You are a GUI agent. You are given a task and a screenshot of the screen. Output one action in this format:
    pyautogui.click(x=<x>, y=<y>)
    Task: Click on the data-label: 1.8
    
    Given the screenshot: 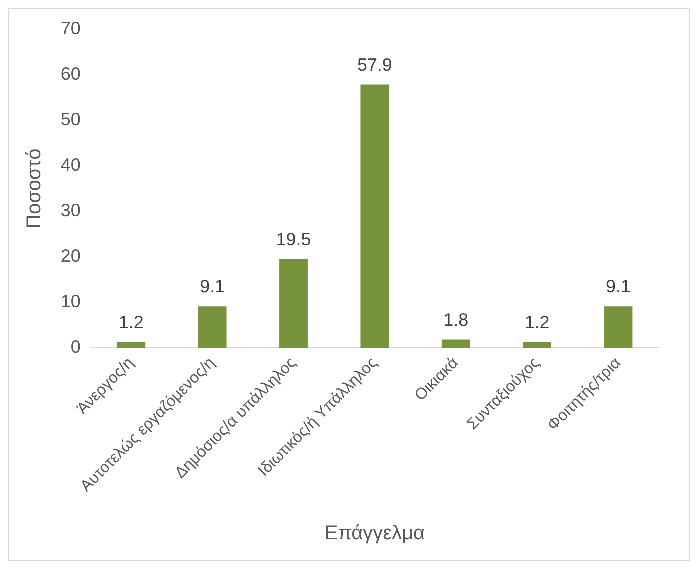 What is the action you would take?
    pyautogui.click(x=456, y=320)
    